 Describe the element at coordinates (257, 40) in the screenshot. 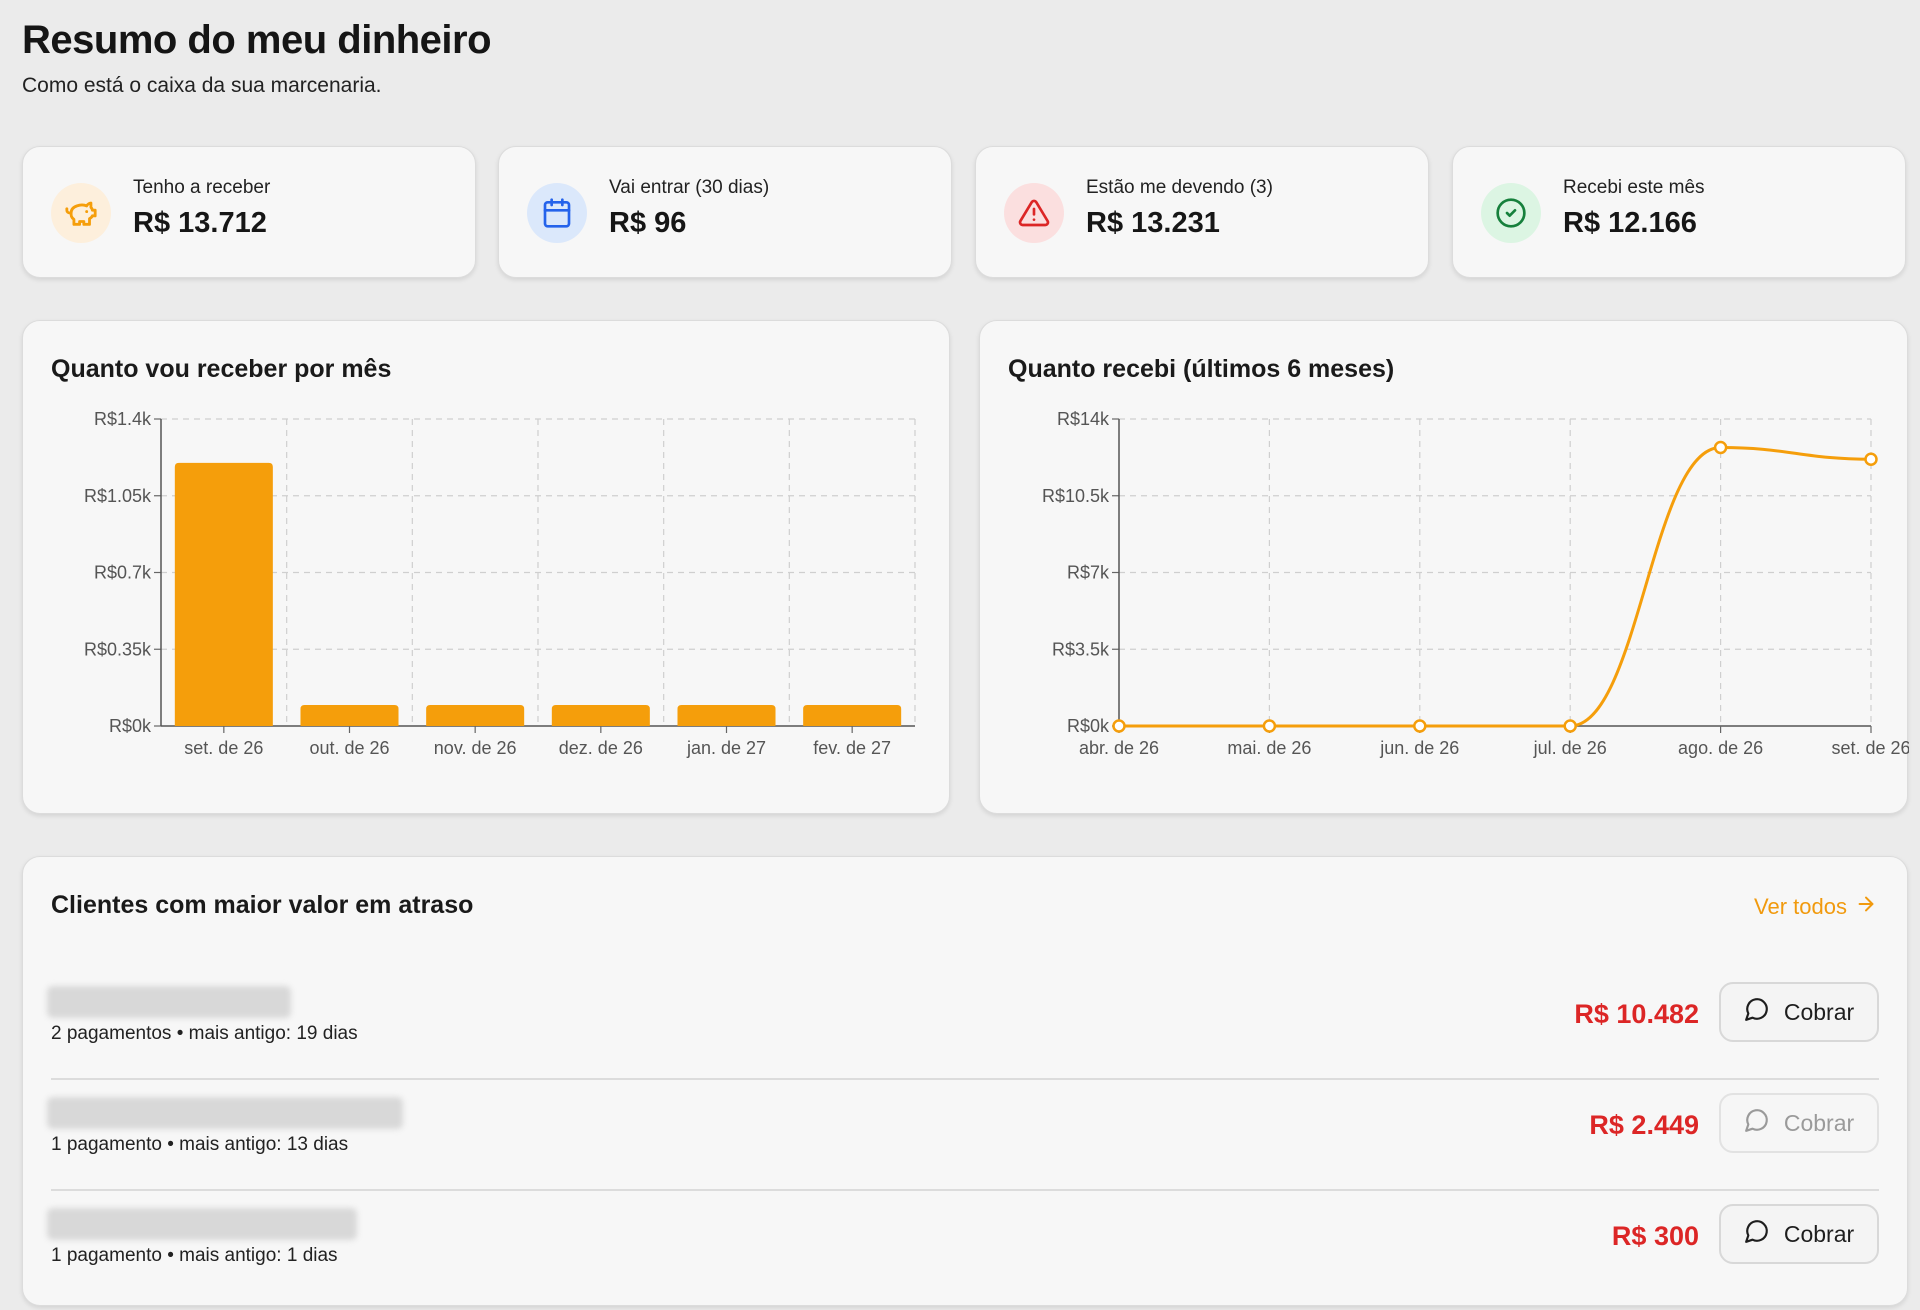

I see `page-title: Resumo do meu dinheiro` at that location.